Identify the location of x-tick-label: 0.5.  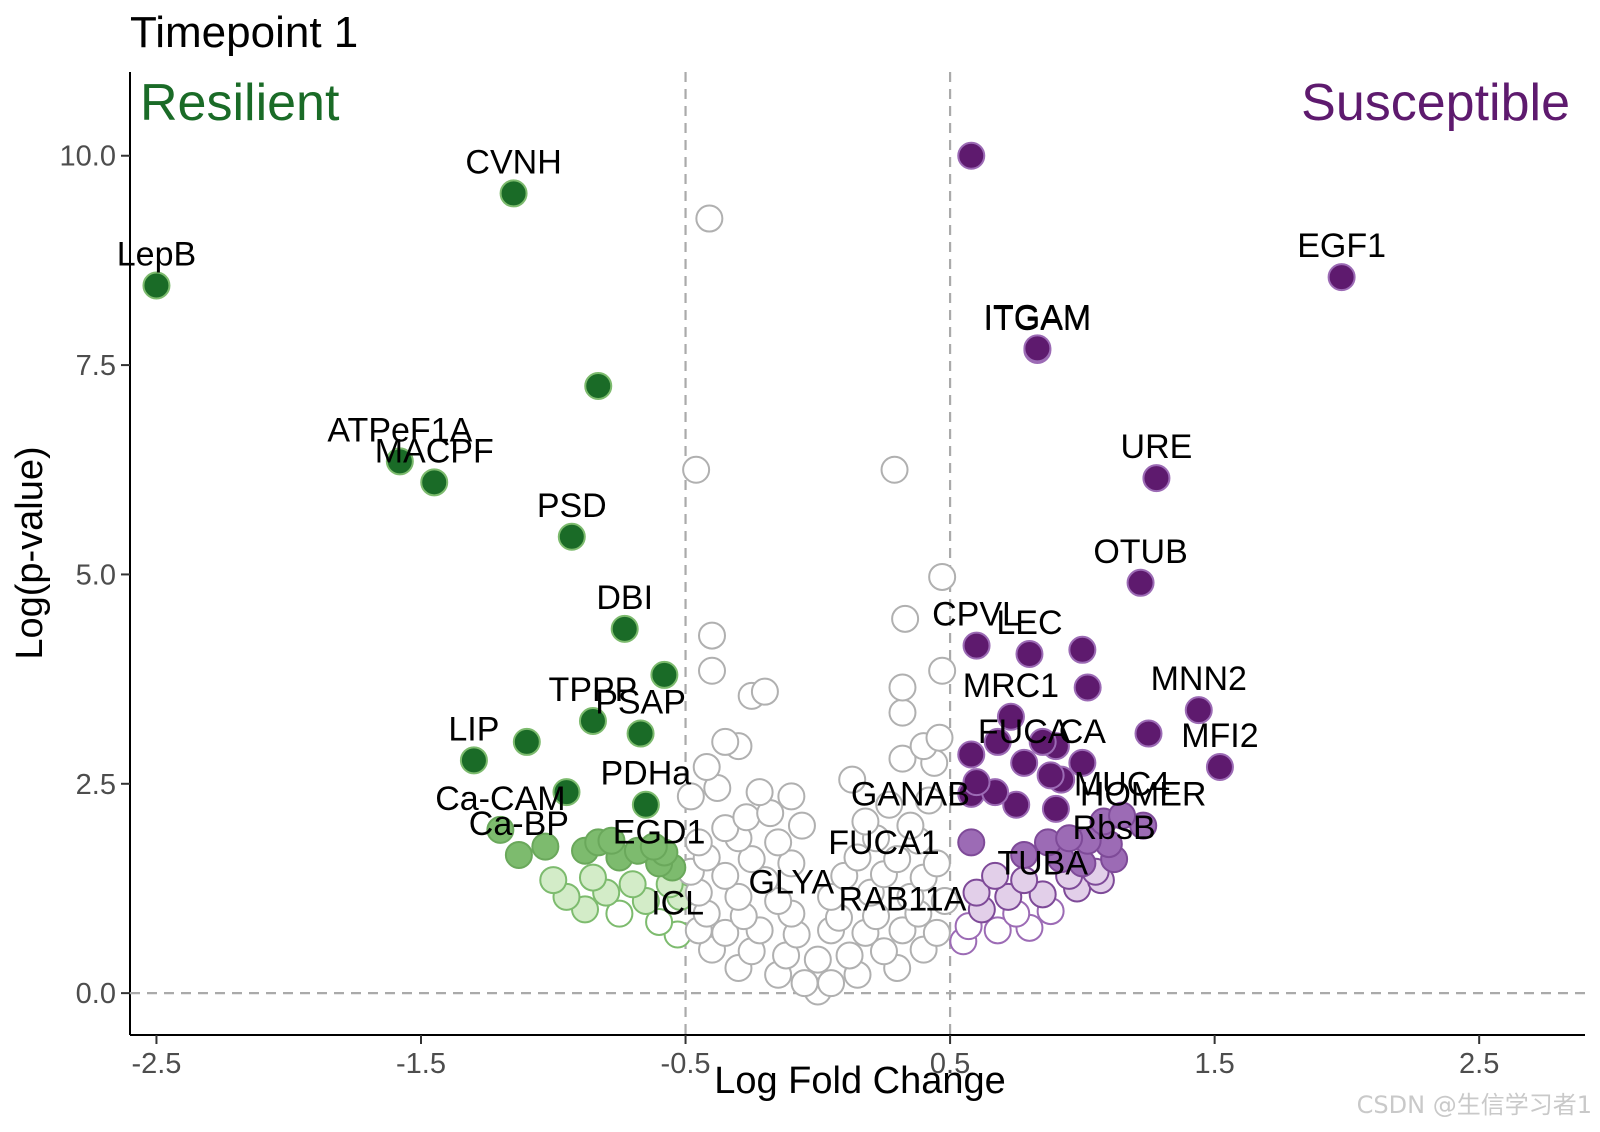
(950, 1064).